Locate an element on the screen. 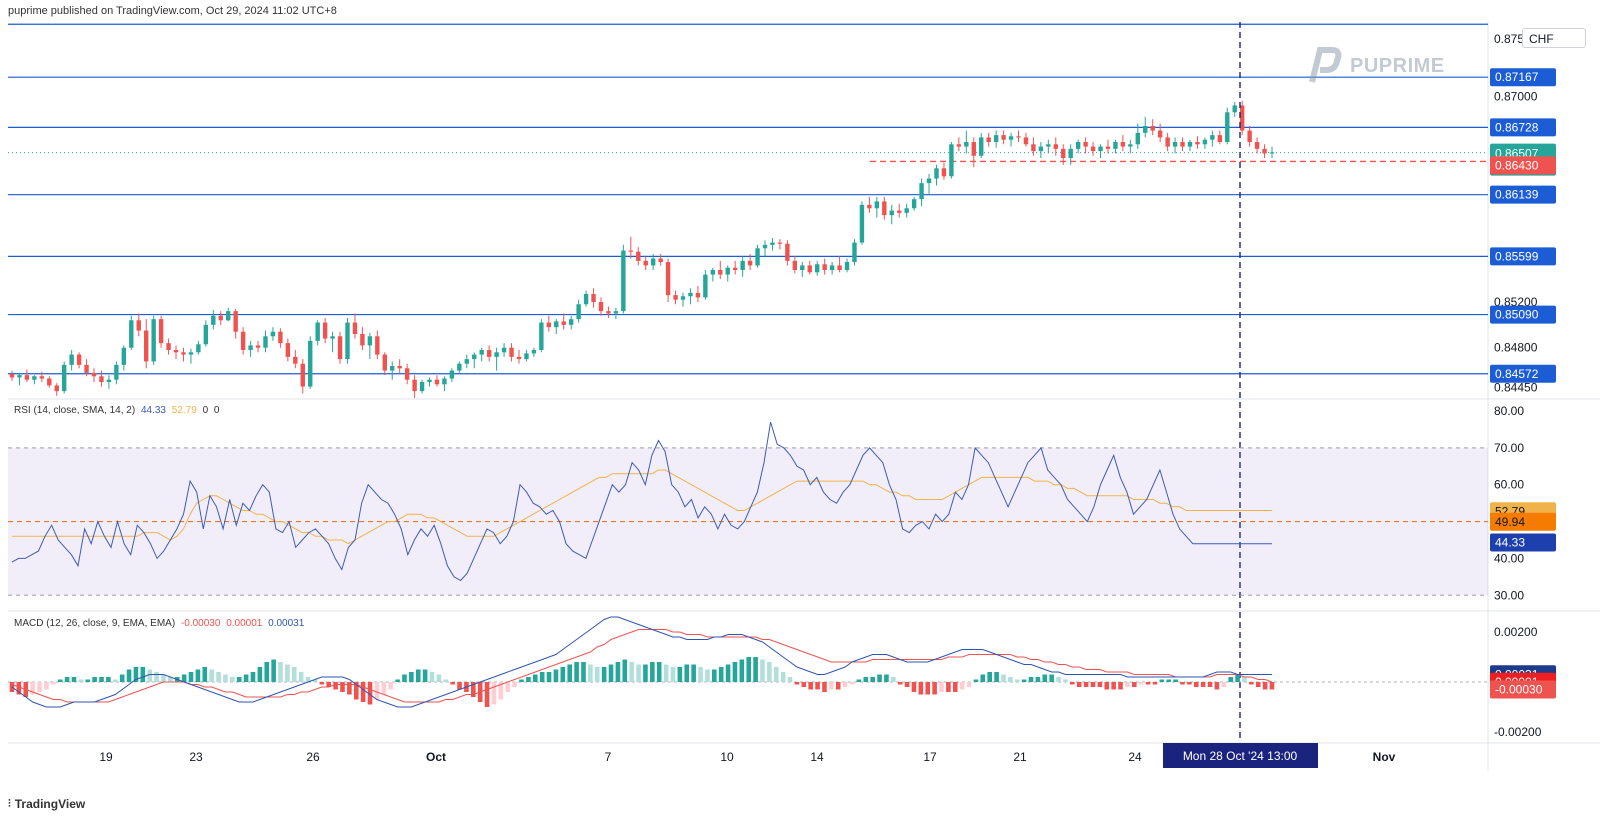 This screenshot has width=1600, height=819. footer: ⫶ TradingView is located at coordinates (46, 804).